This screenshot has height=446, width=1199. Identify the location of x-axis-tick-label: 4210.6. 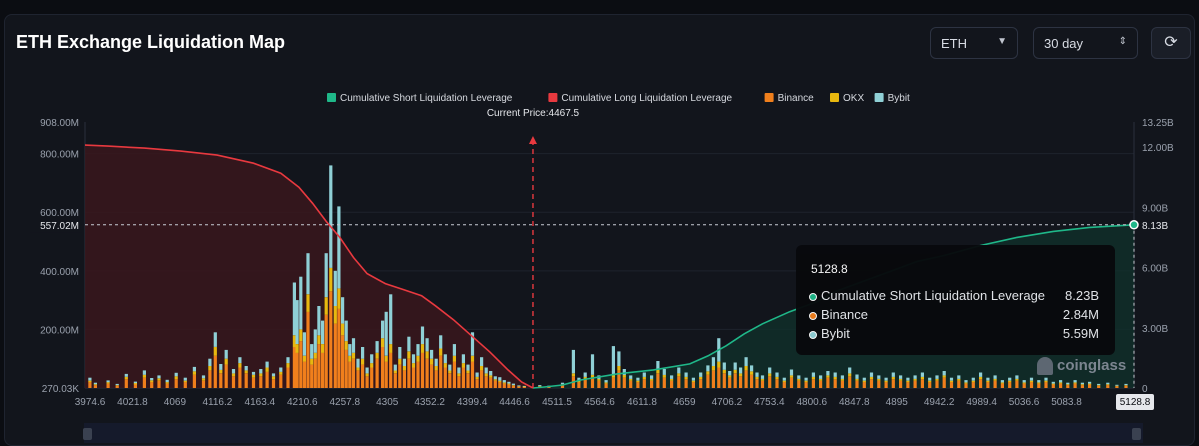
(302, 402).